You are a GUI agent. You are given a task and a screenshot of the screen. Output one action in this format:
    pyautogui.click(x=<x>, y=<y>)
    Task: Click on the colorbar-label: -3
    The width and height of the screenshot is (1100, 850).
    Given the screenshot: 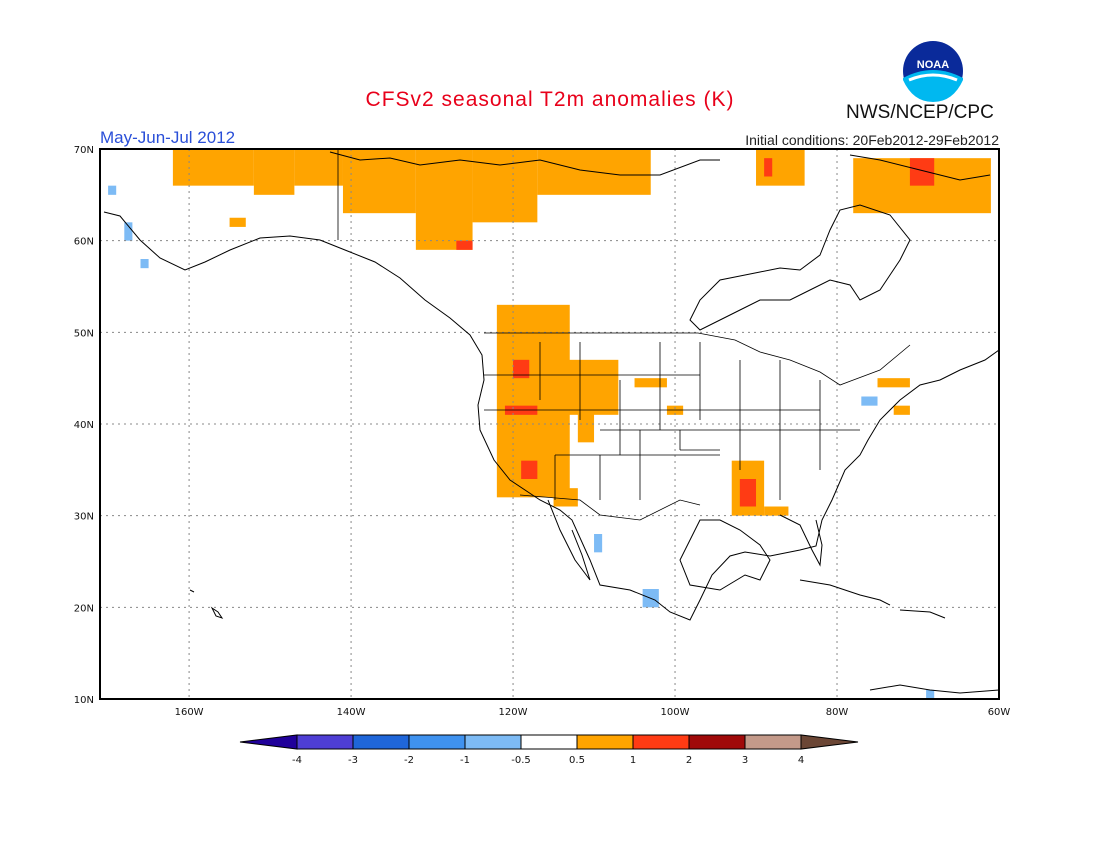 What is the action you would take?
    pyautogui.click(x=353, y=760)
    